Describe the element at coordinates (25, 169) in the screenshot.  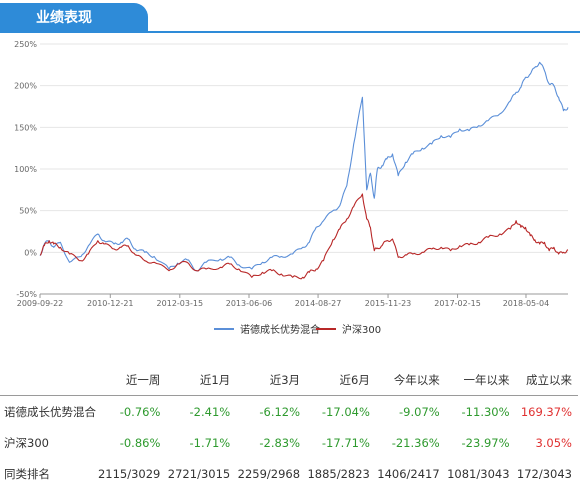
I see `y-tick-label: 100%` at that location.